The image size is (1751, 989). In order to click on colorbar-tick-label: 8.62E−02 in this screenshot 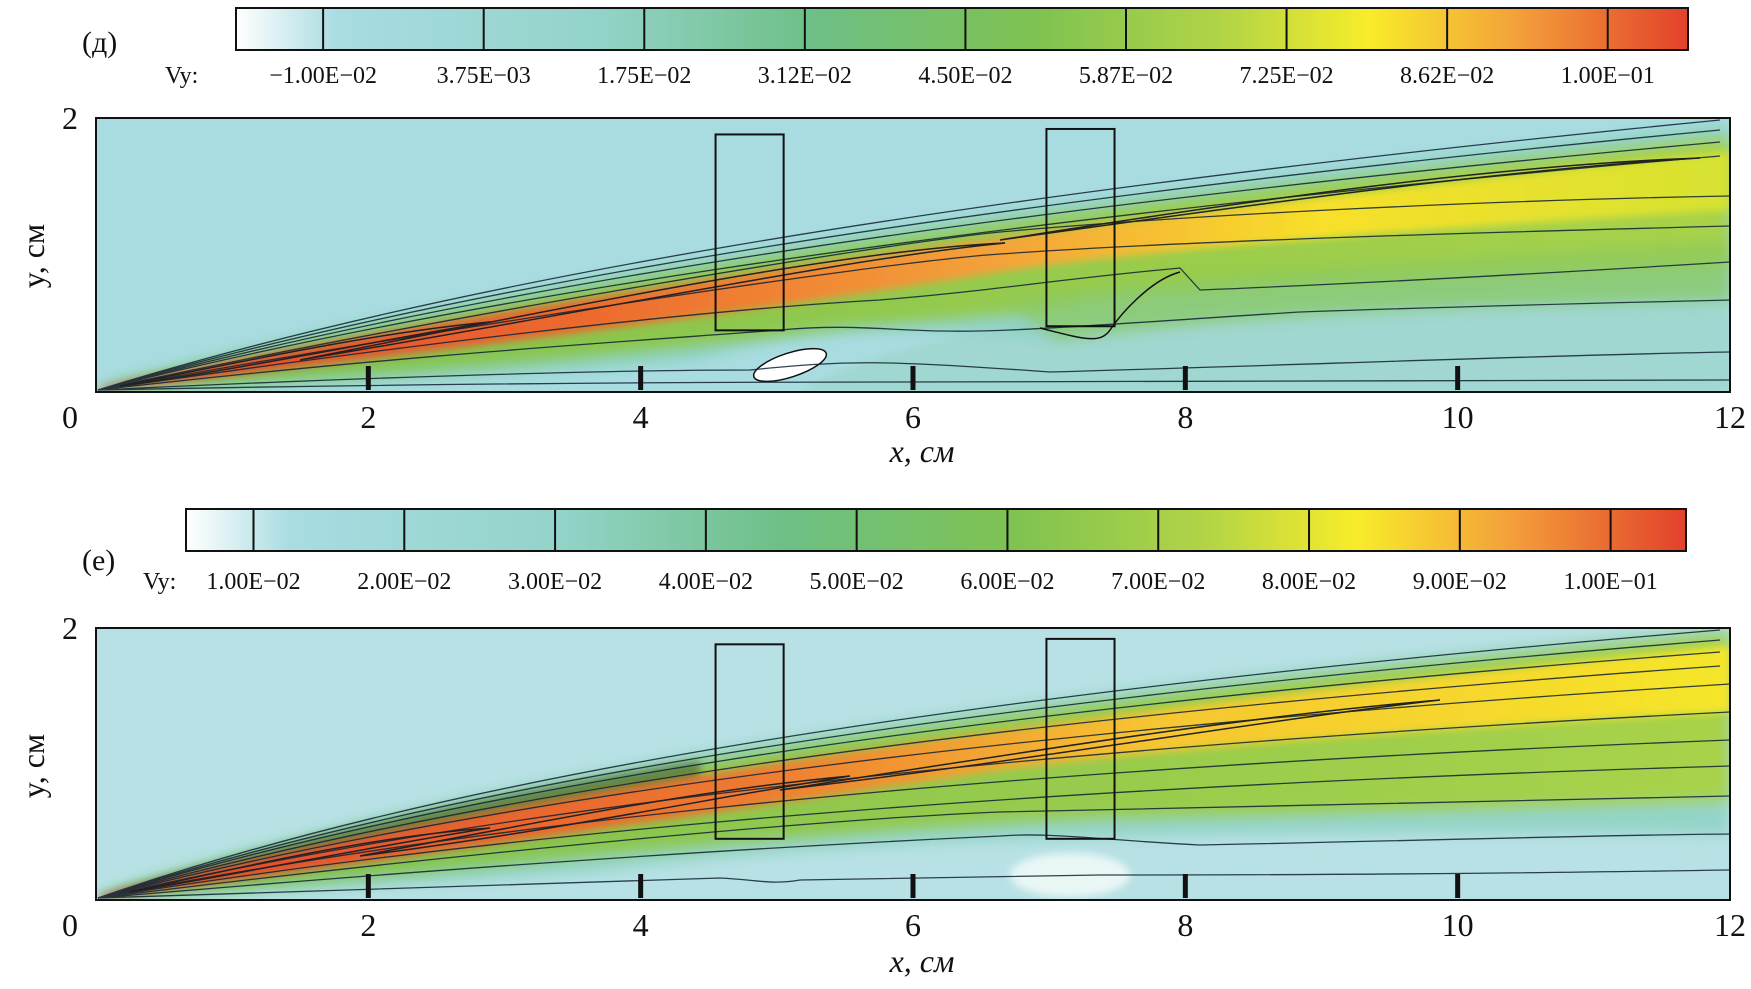, I will do `click(1447, 76)`.